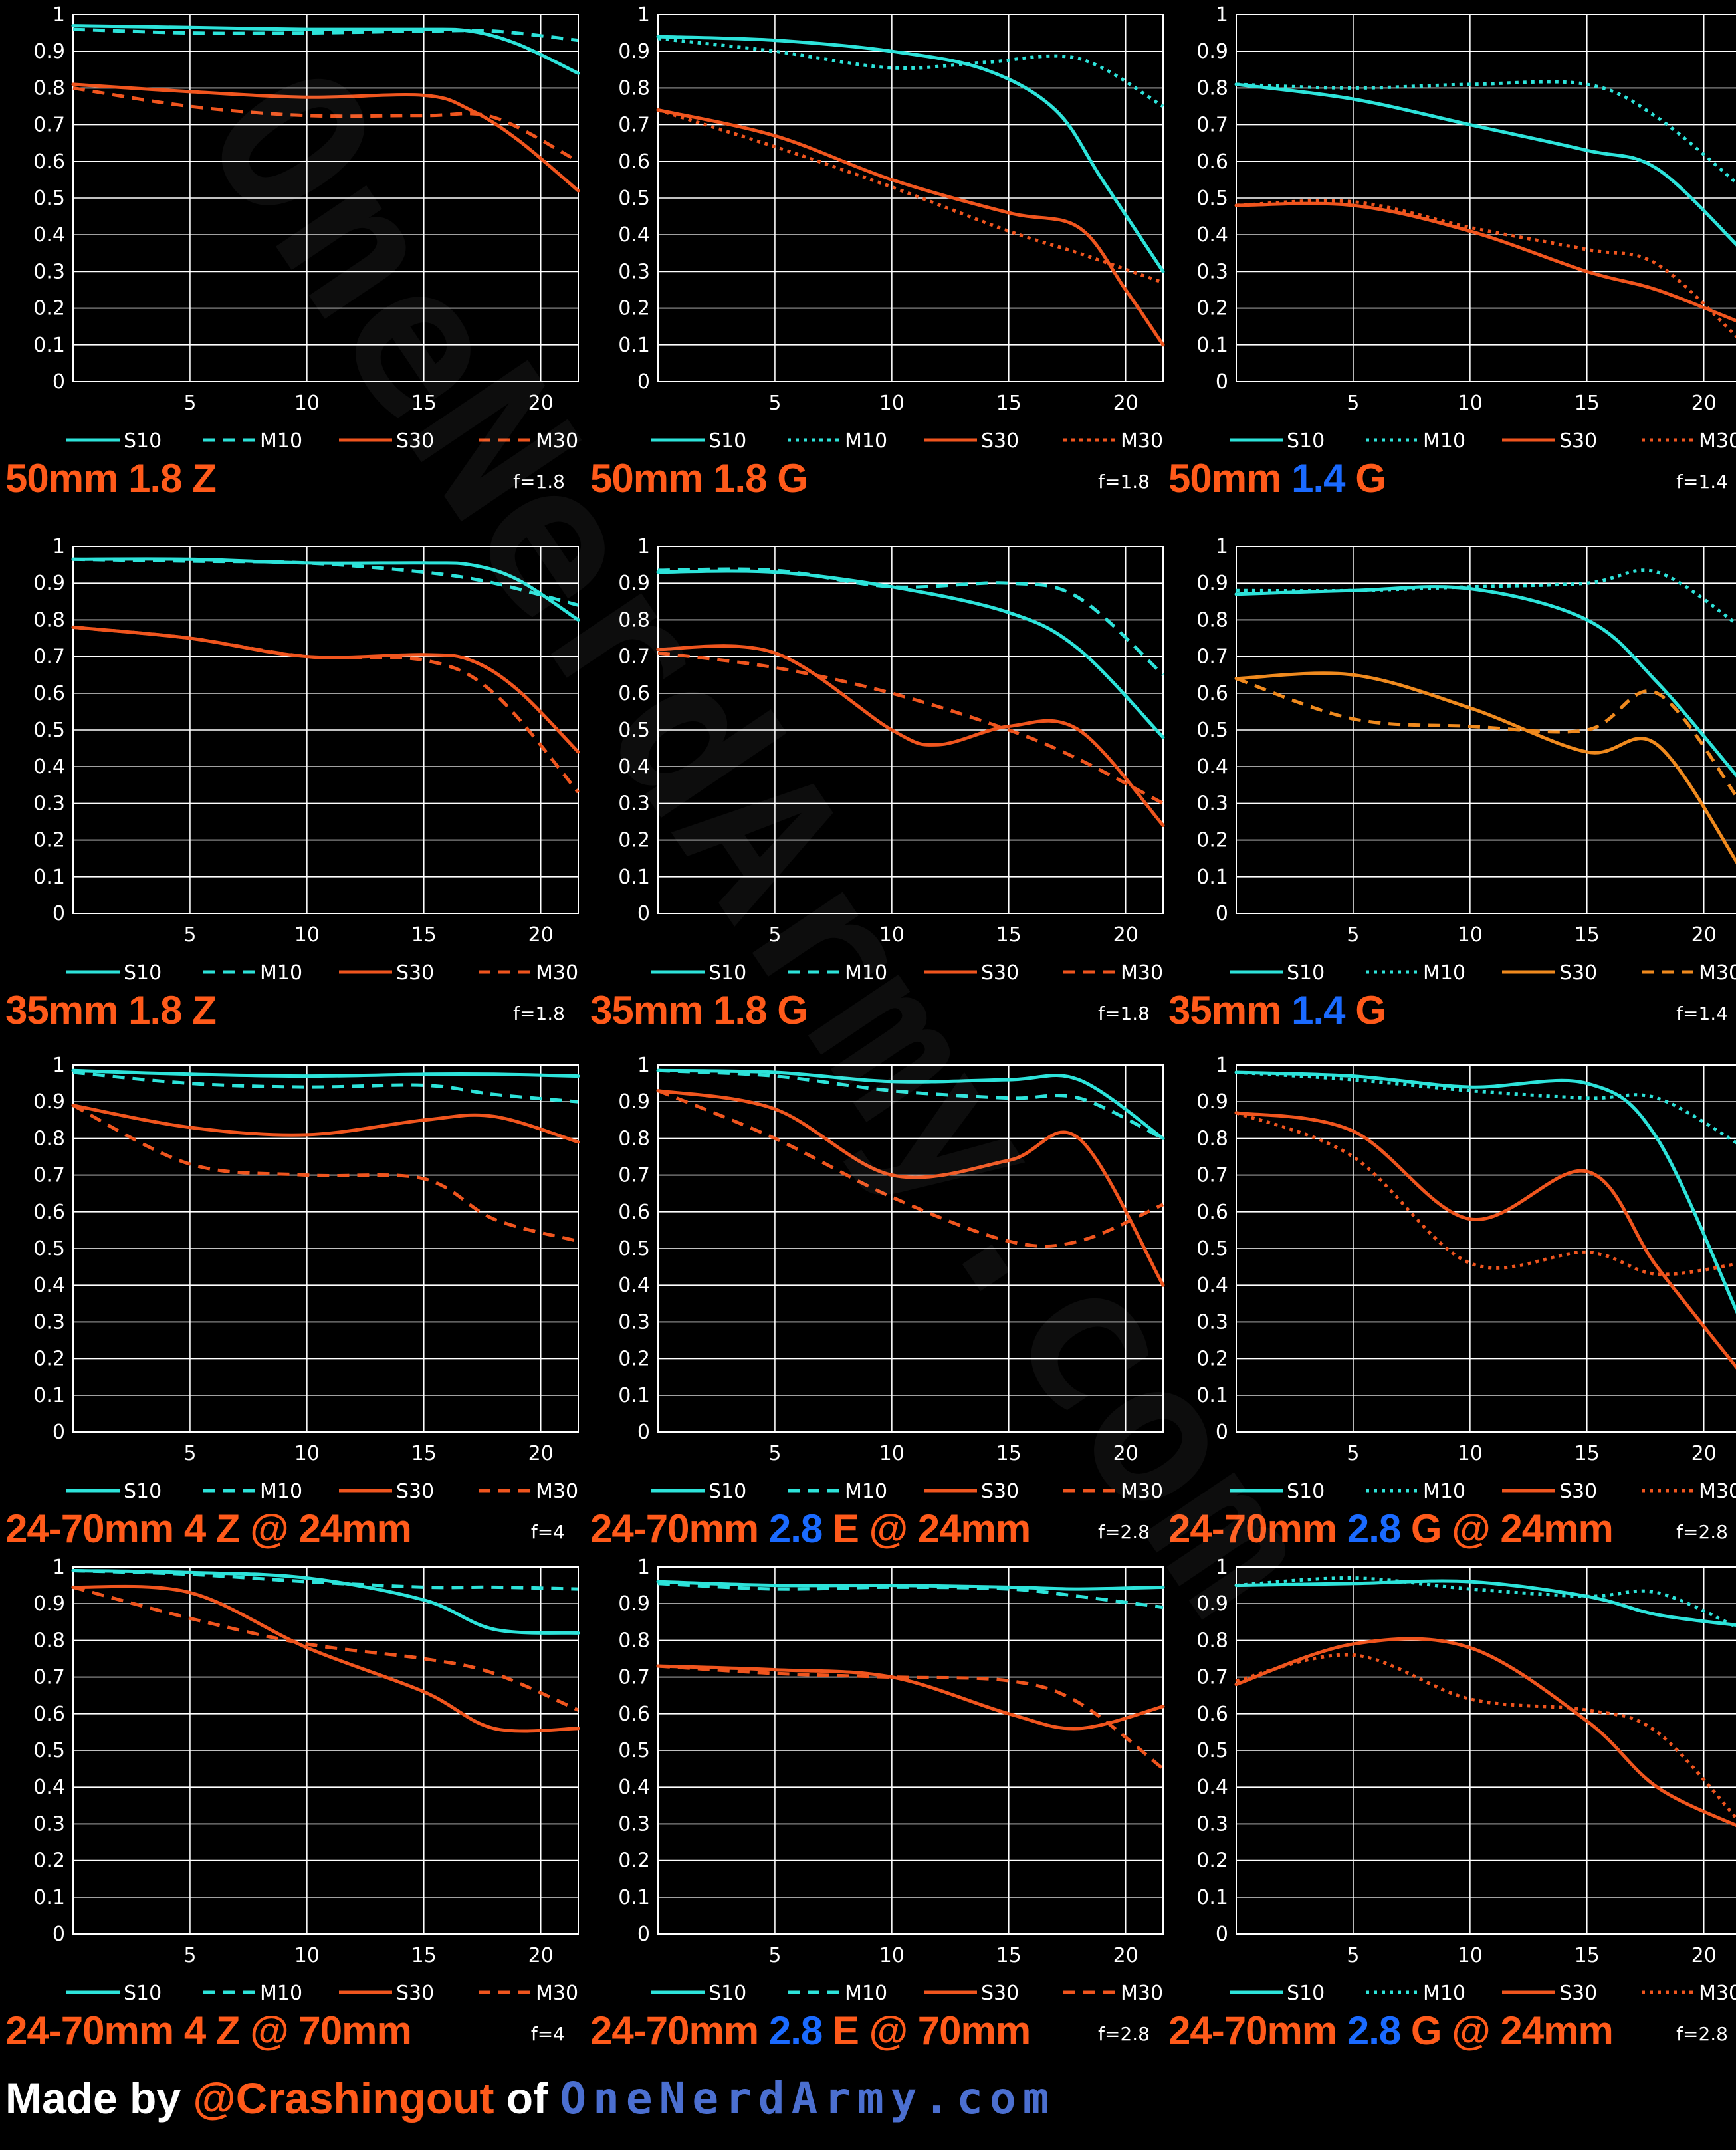 The image size is (1736, 2150). Describe the element at coordinates (111, 1011) in the screenshot. I see `chart-title: 35mm 1.8 Z` at that location.